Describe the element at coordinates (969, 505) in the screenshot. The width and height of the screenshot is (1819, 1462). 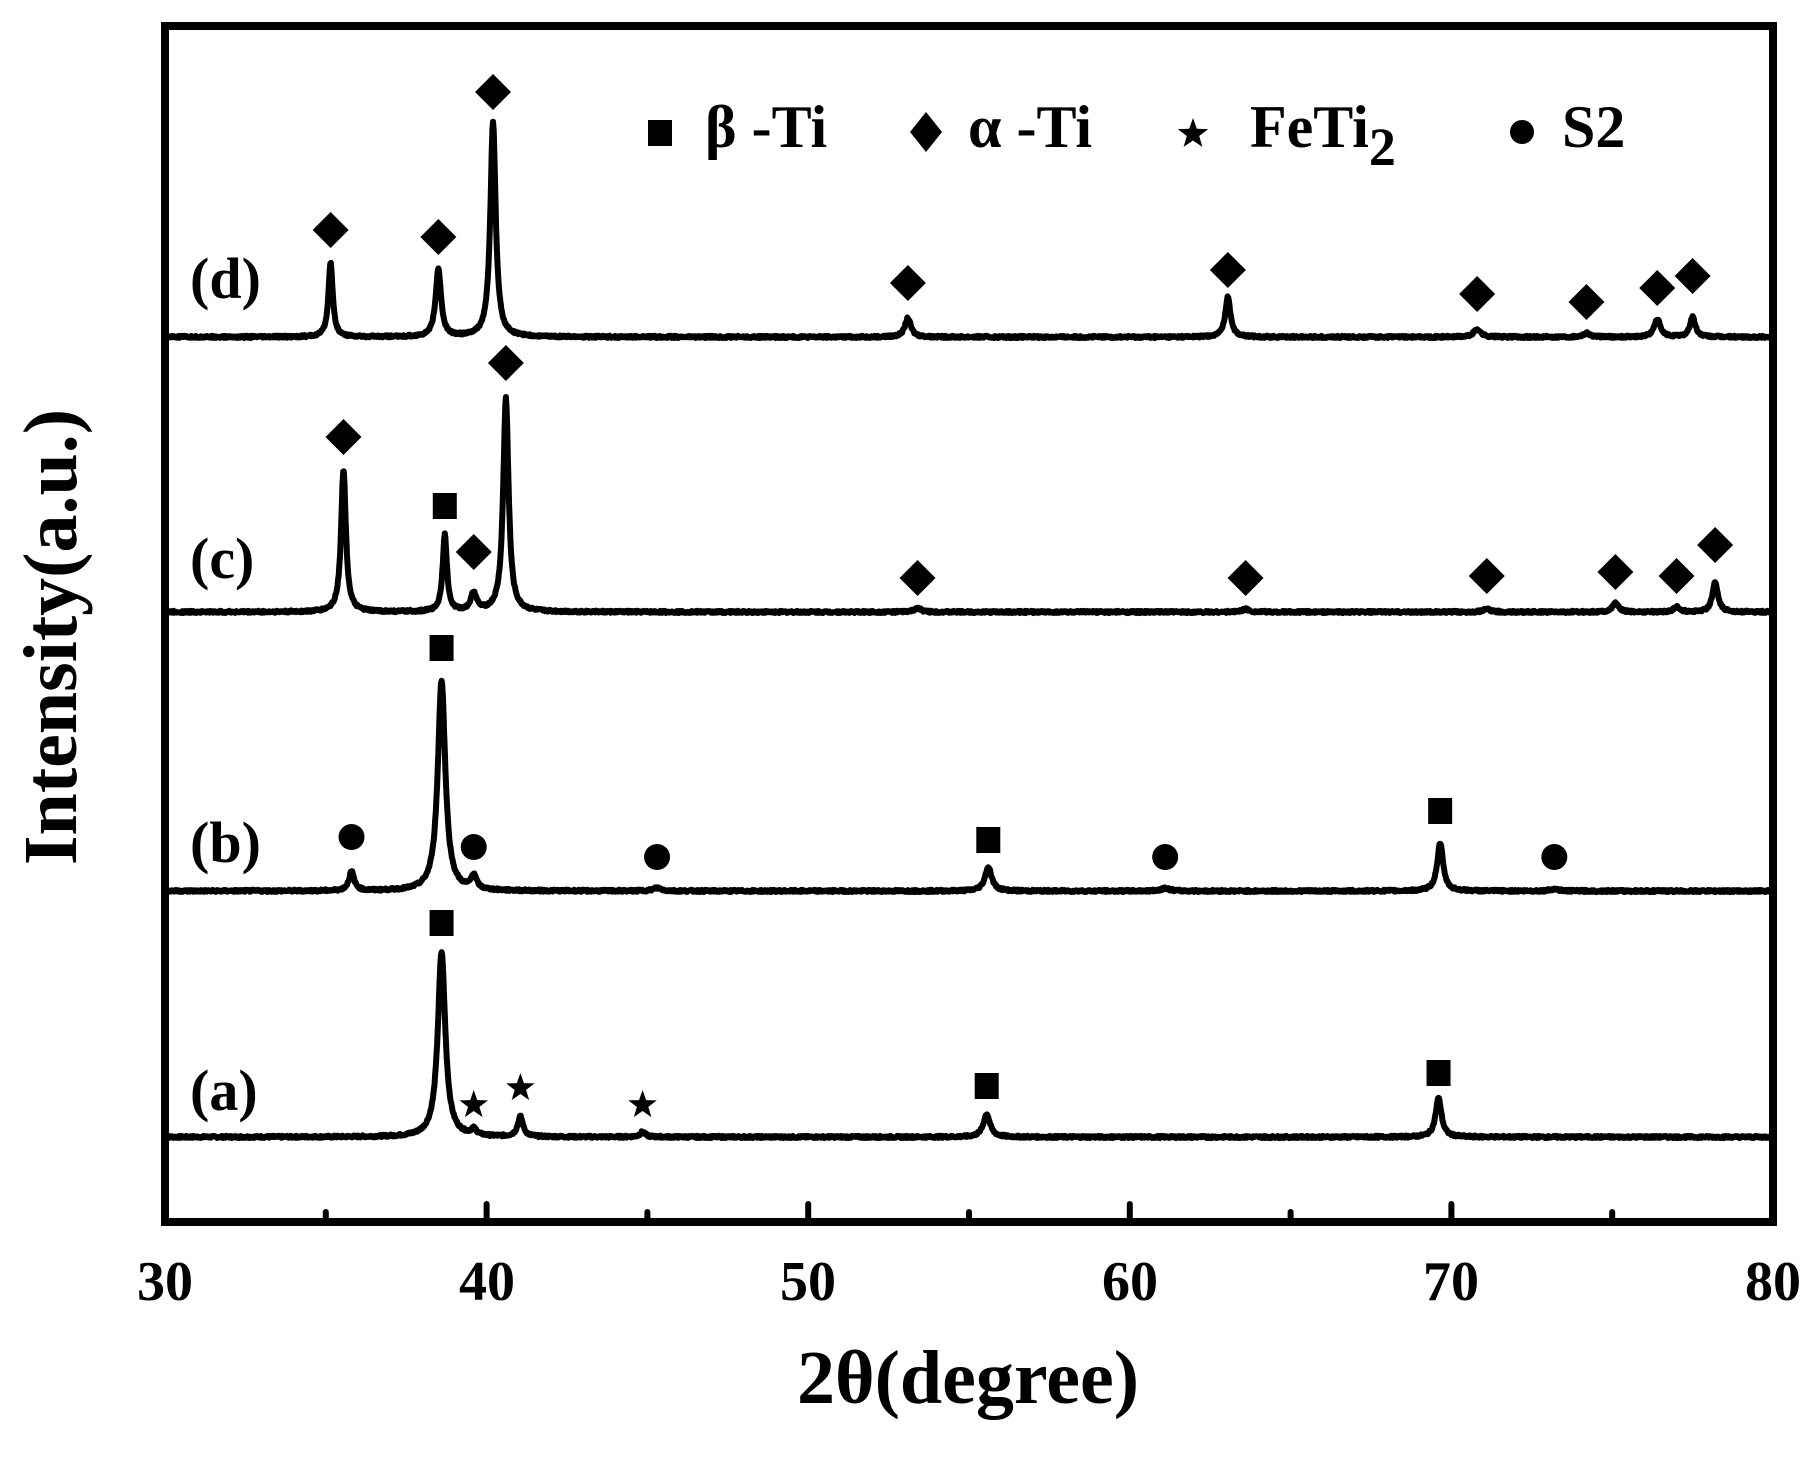
I see `xrd-curve-c` at that location.